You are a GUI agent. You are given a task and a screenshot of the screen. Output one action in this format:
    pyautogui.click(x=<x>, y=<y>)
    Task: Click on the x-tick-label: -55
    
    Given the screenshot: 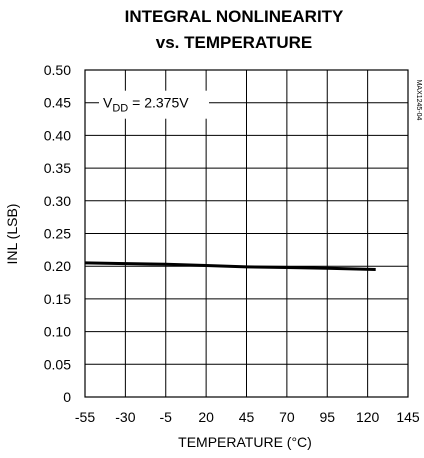 What is the action you would take?
    pyautogui.click(x=85, y=417)
    